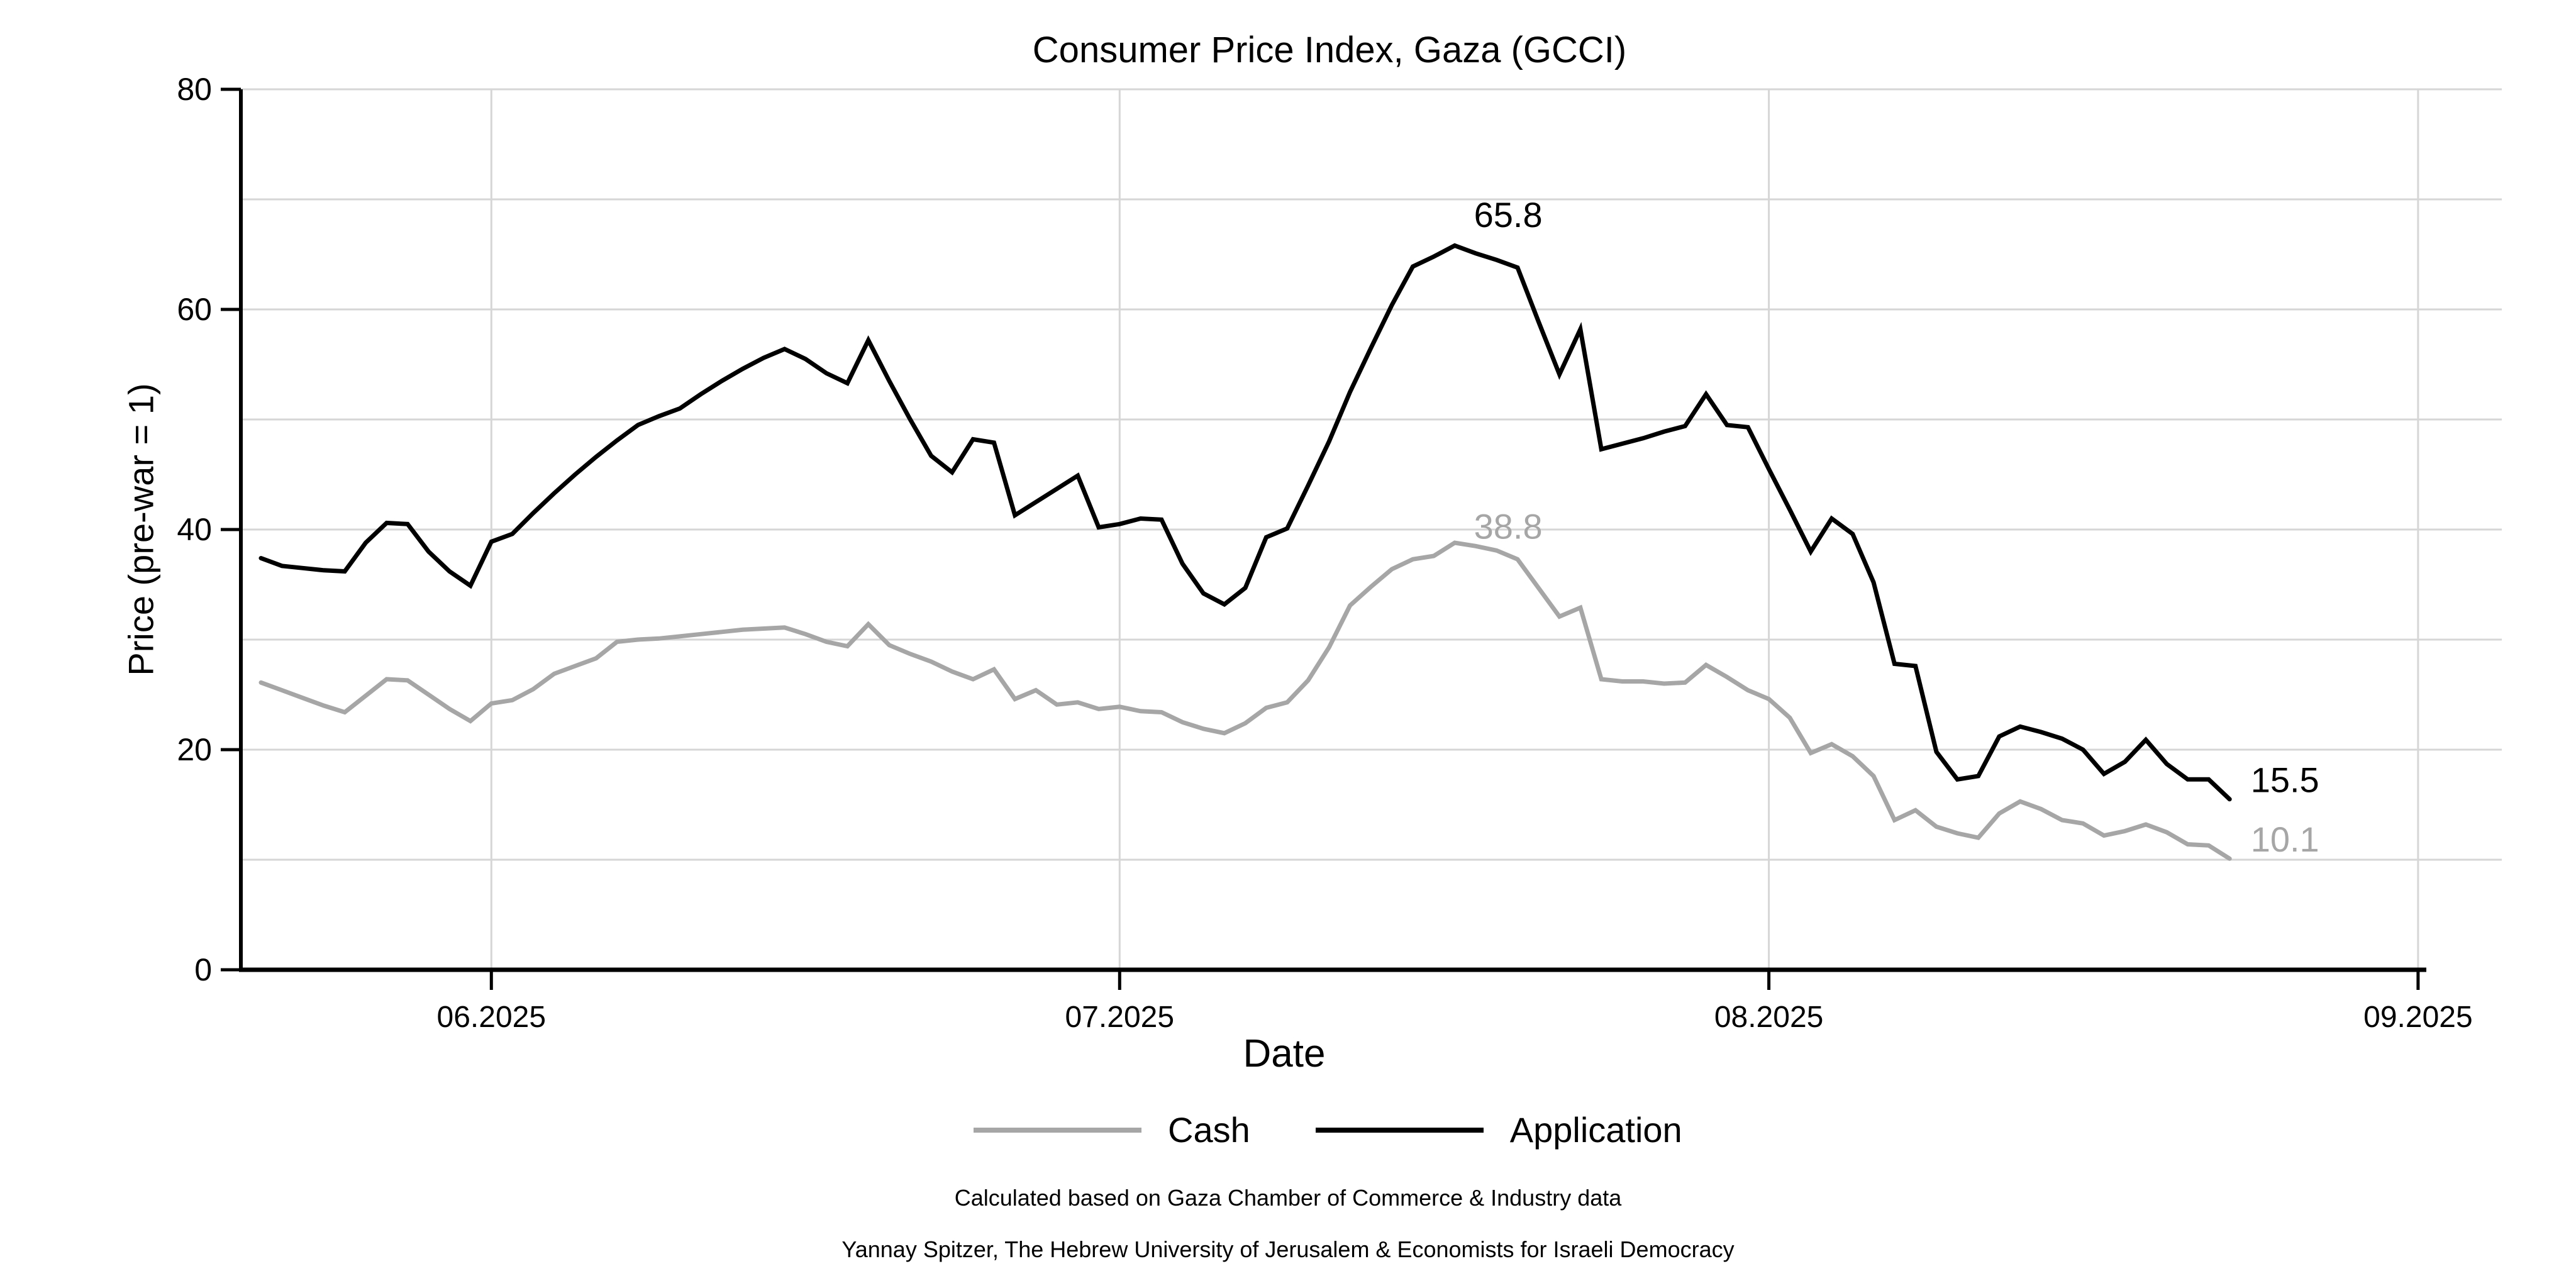  What do you see at coordinates (194, 529) in the screenshot?
I see `y-tick-label-40: 40` at bounding box center [194, 529].